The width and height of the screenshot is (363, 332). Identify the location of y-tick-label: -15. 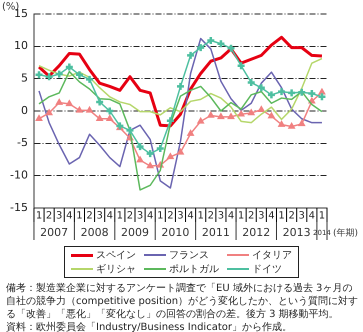
(19, 207).